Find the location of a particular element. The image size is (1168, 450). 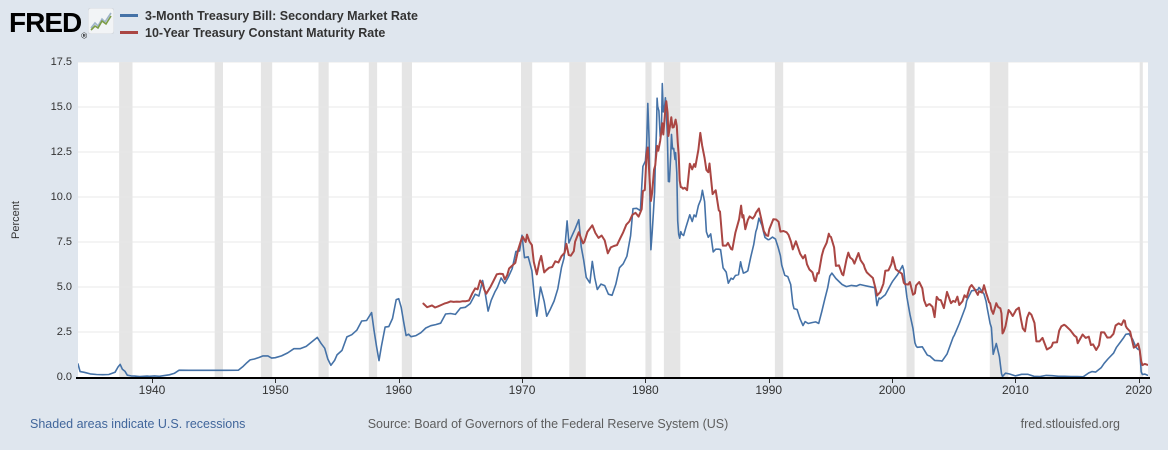

y-tick-label: 5.0 is located at coordinates (64, 287).